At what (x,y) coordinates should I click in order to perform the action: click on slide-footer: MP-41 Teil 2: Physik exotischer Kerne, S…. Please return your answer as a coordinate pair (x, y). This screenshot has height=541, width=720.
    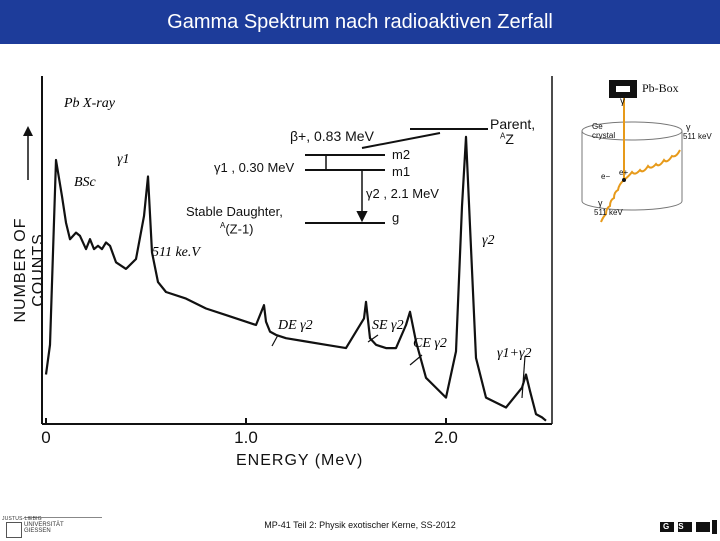
    Looking at the image, I should click on (360, 525).